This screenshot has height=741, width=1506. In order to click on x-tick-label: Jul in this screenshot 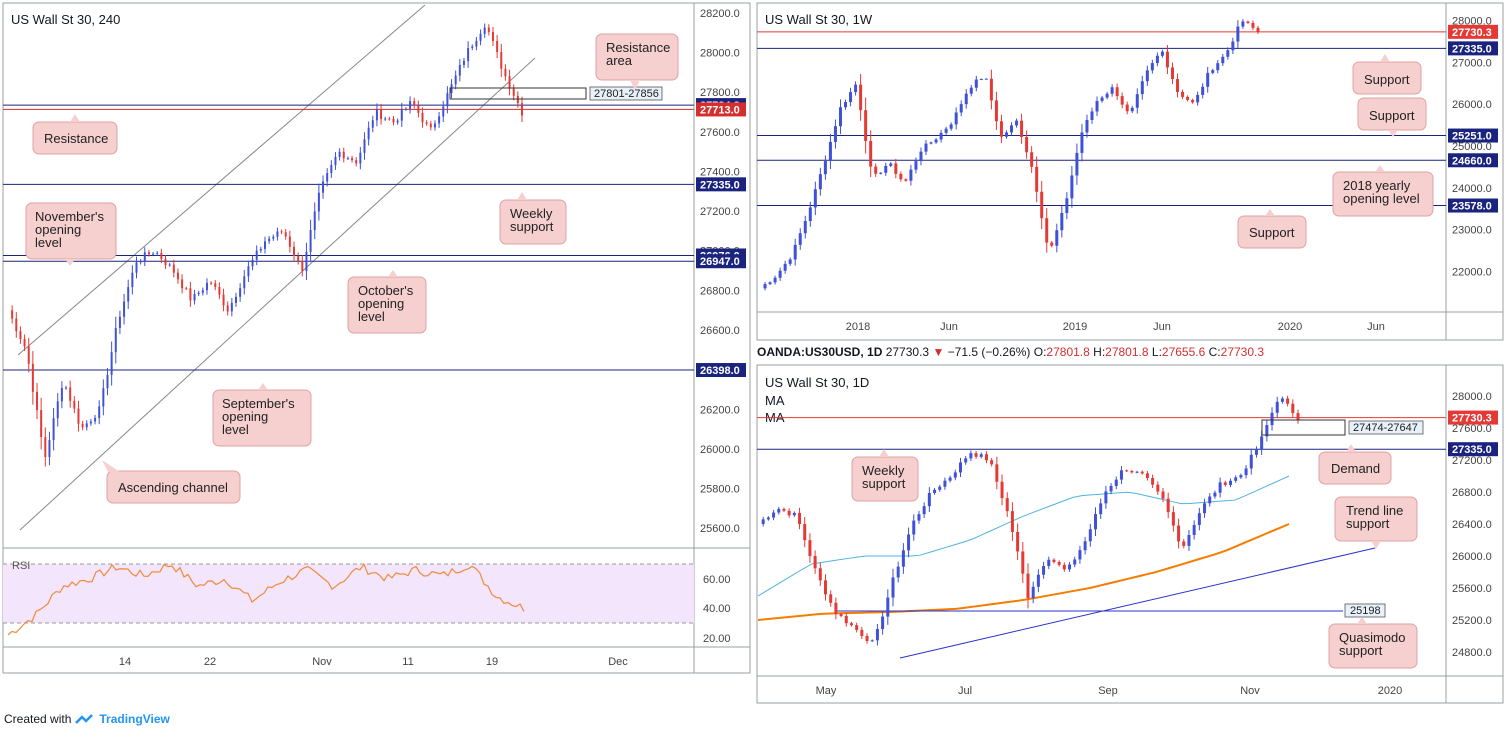, I will do `click(965, 691)`.